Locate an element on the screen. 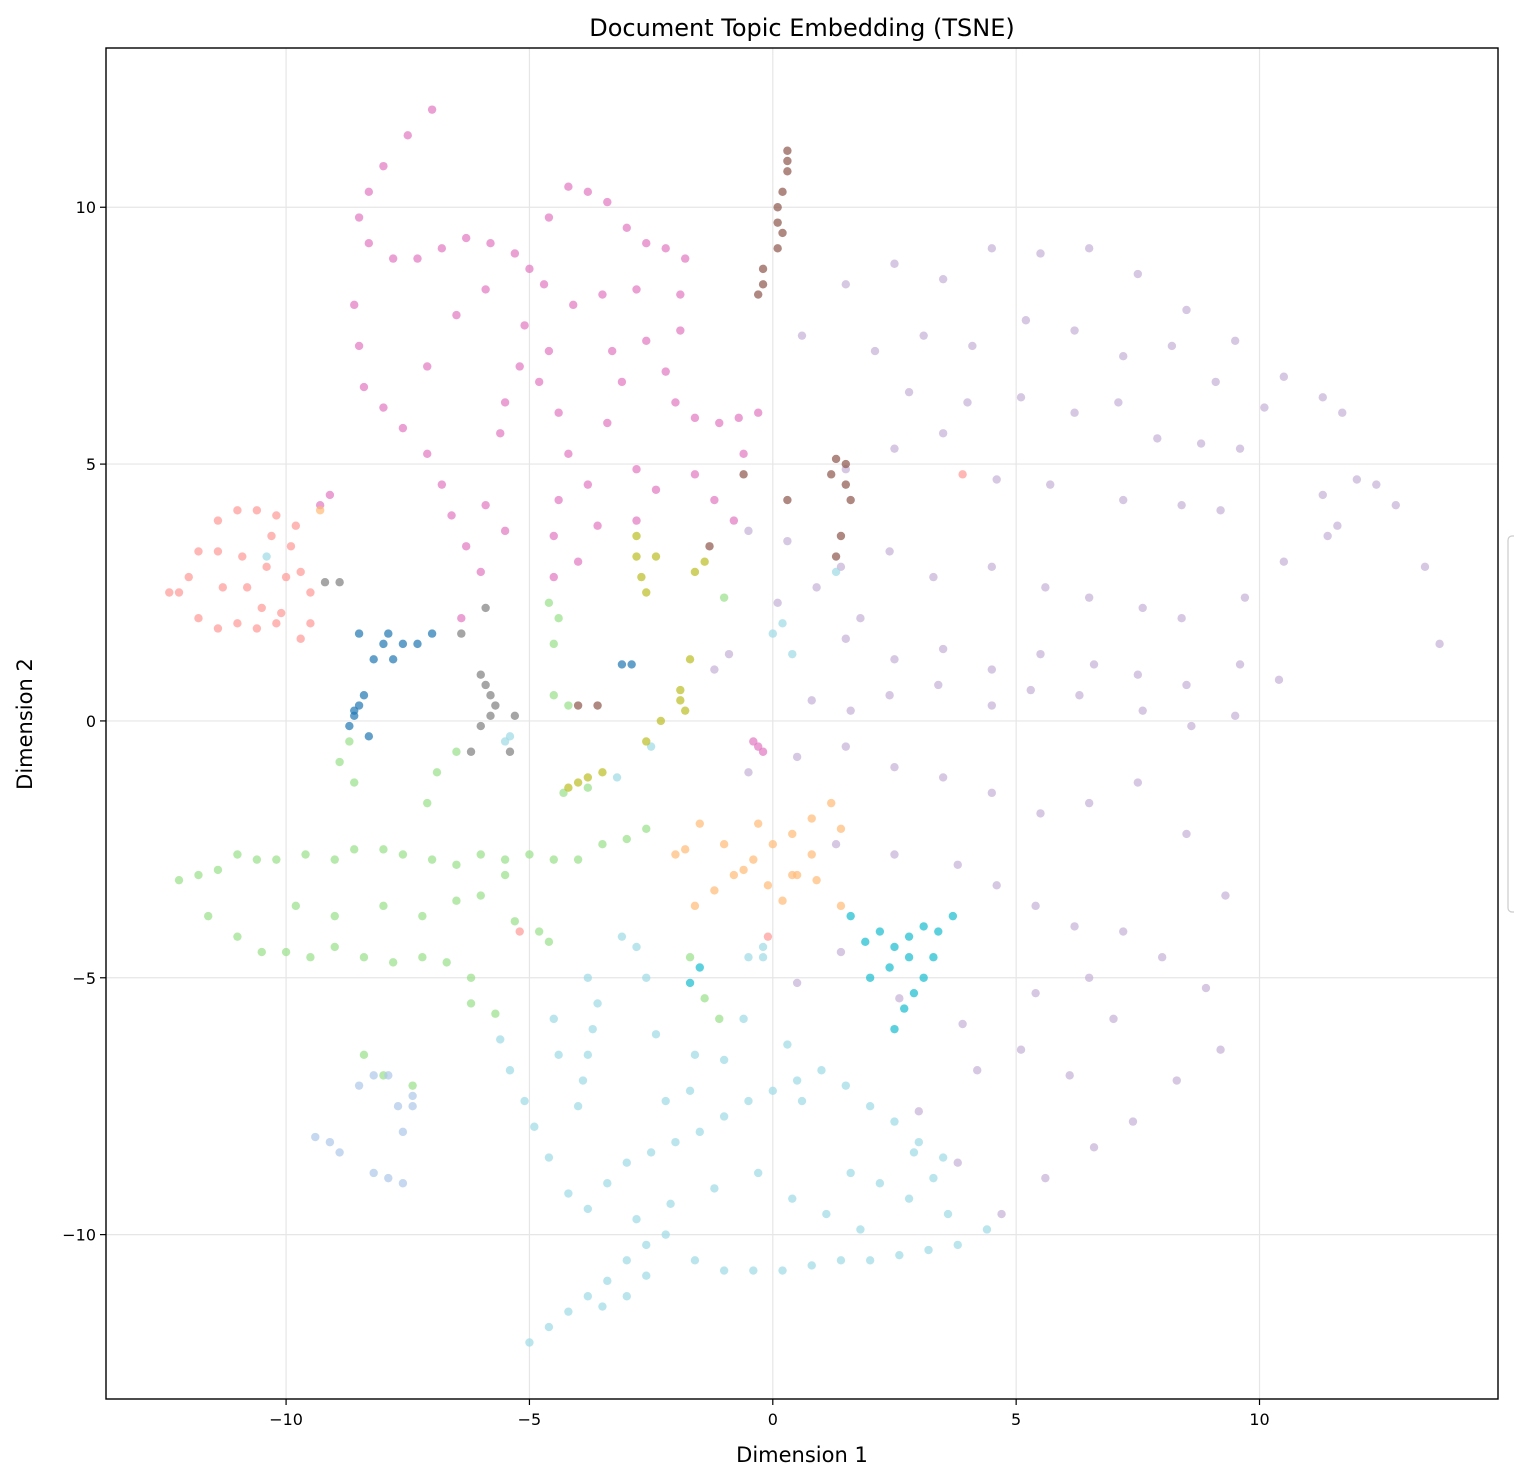  legend-box is located at coordinates (1510, 724).